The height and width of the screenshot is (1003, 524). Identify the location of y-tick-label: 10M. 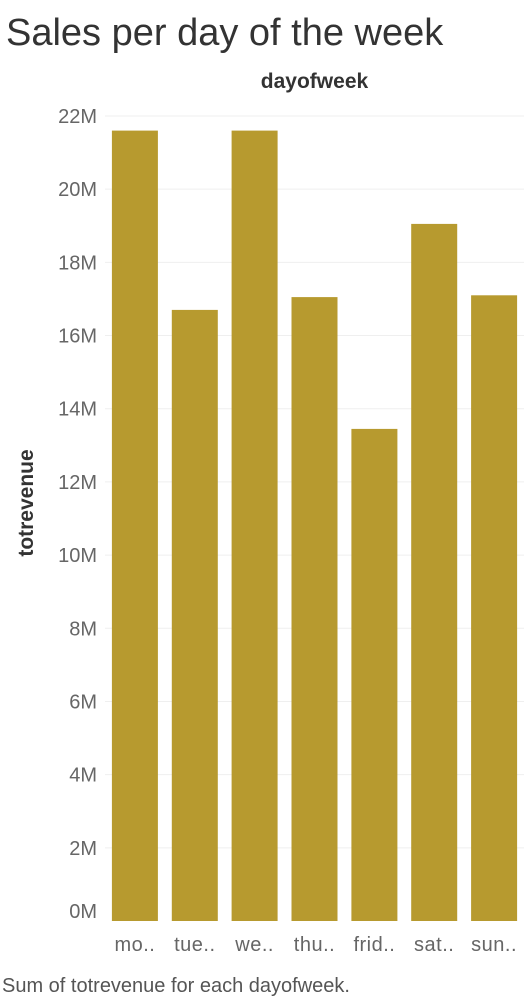
(77, 556).